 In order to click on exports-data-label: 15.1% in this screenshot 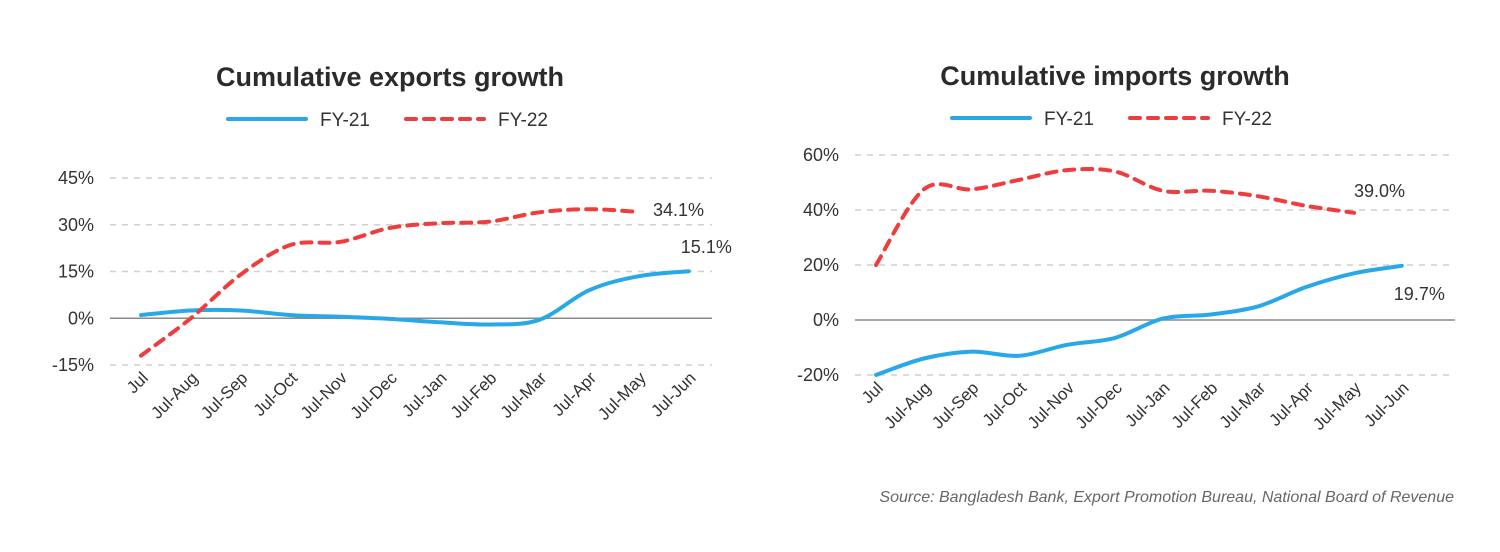, I will do `click(706, 247)`.